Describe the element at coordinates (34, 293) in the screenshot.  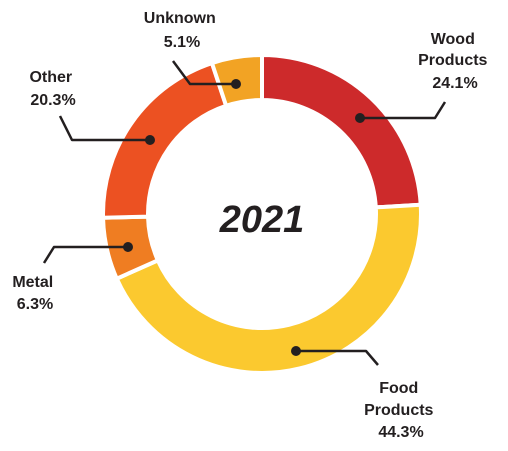
I see `label-metal: Metal 6.3%` at that location.